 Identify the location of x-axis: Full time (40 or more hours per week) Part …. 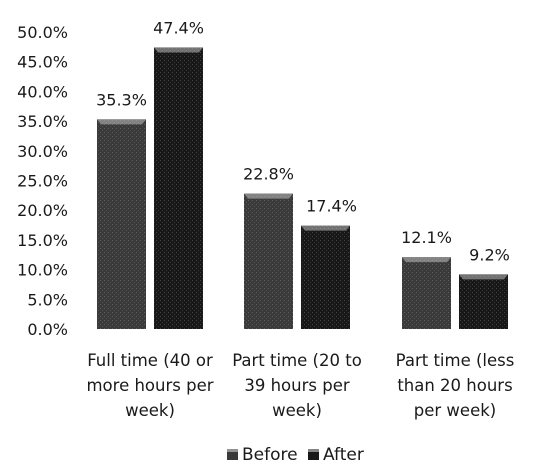
(300, 385).